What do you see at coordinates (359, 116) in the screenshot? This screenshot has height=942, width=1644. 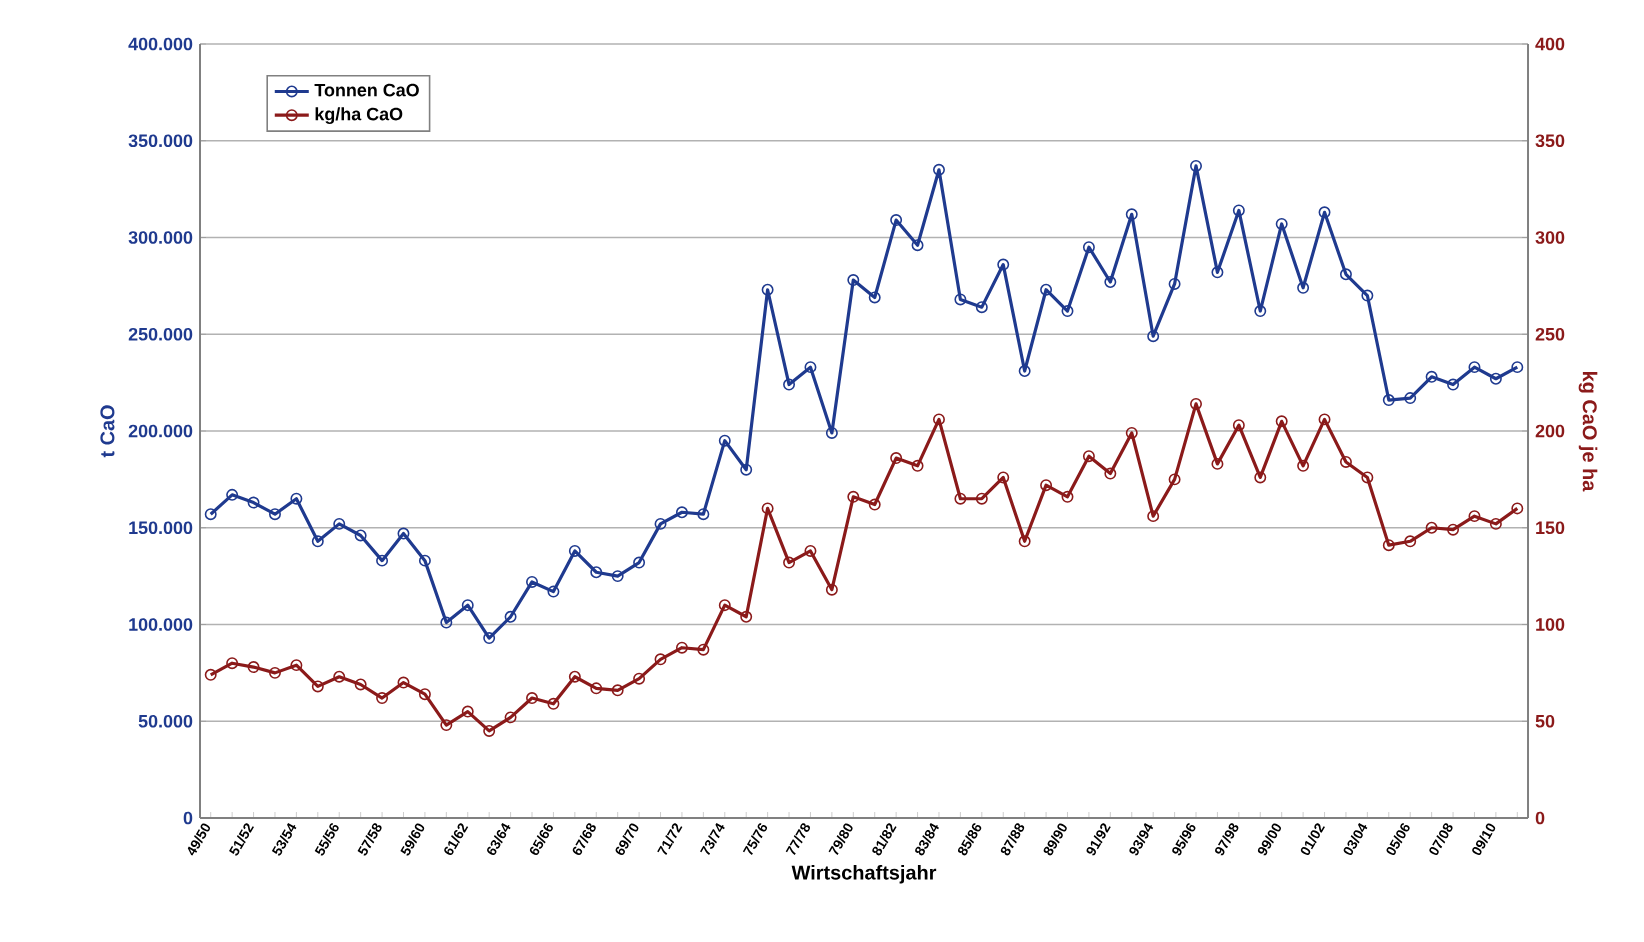 I see `legend-label: kg/ha CaO` at bounding box center [359, 116].